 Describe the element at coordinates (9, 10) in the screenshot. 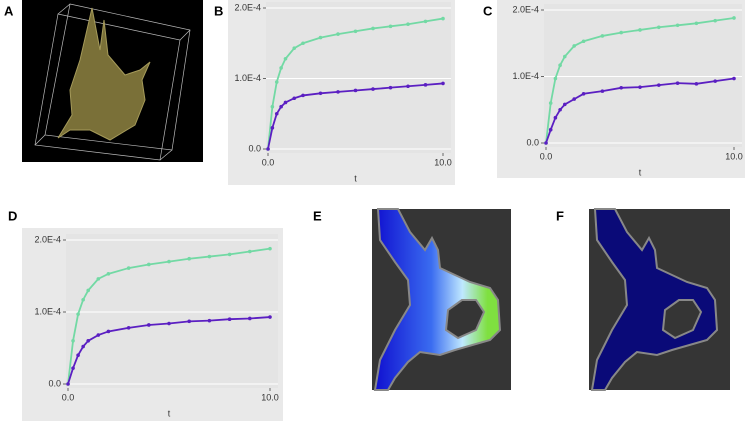

I see `panel-label: A` at that location.